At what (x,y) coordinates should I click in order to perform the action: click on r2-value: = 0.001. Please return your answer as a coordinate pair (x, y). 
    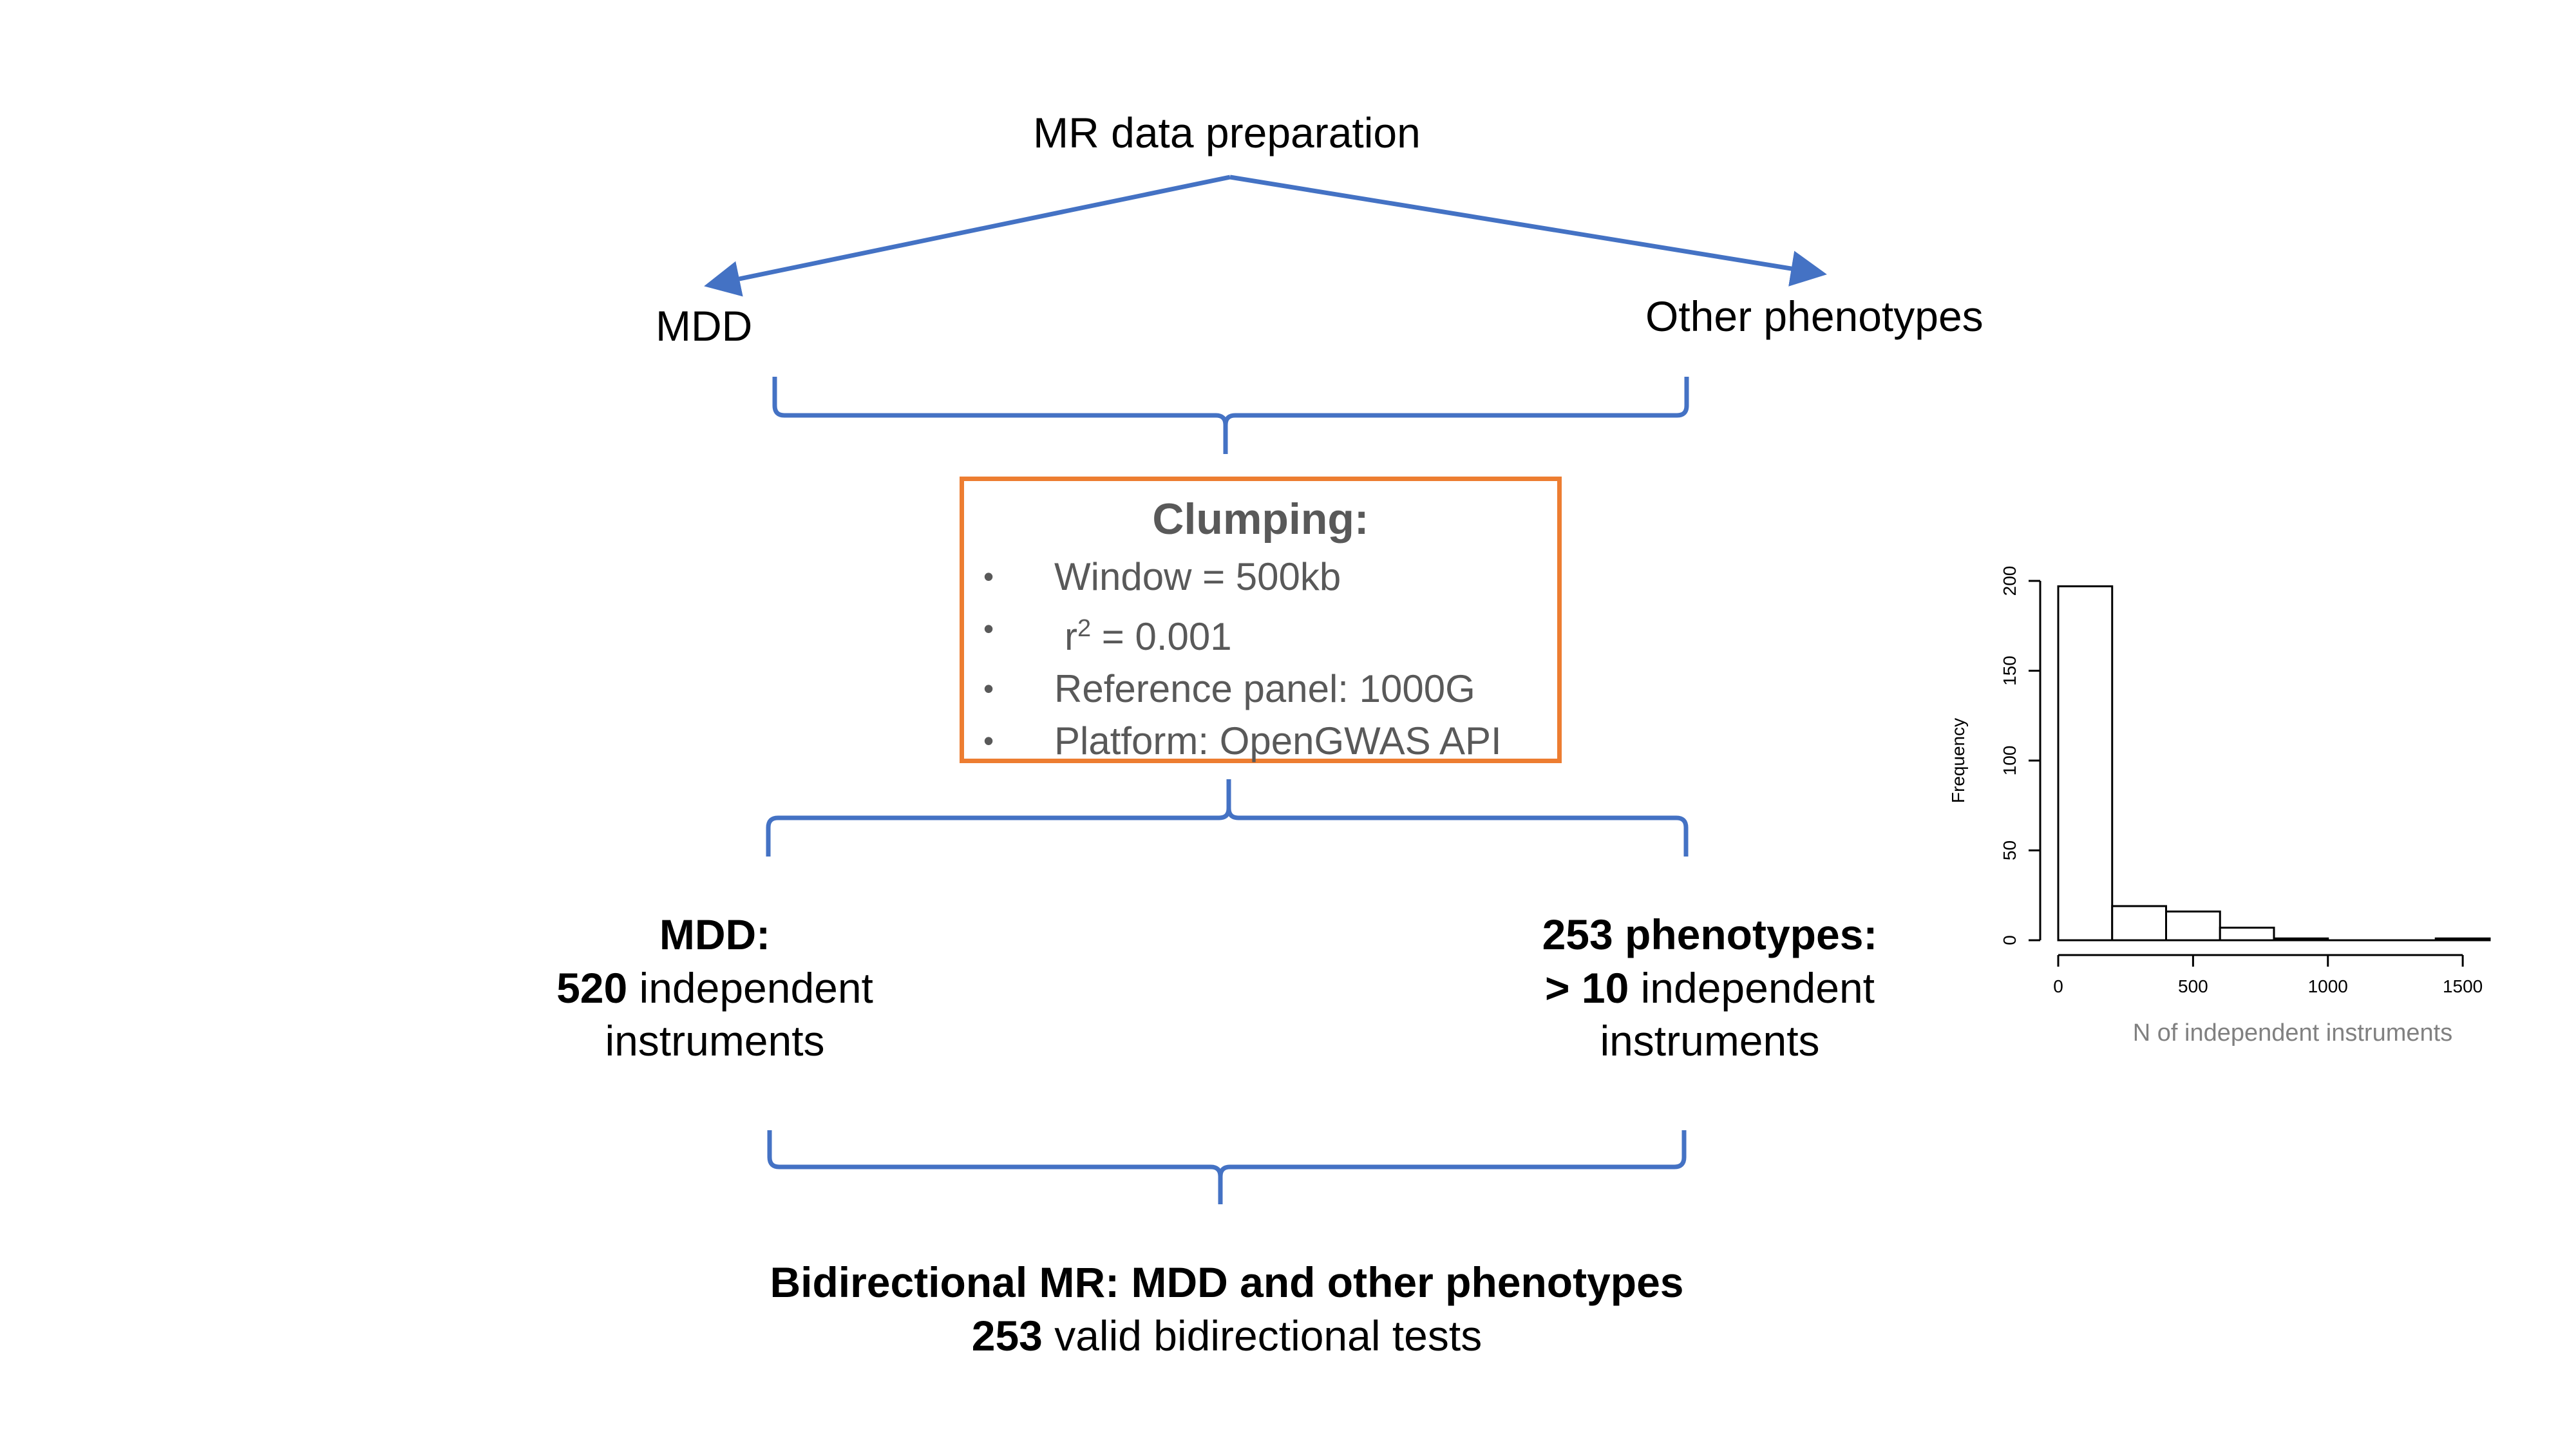
    Looking at the image, I should click on (1161, 636).